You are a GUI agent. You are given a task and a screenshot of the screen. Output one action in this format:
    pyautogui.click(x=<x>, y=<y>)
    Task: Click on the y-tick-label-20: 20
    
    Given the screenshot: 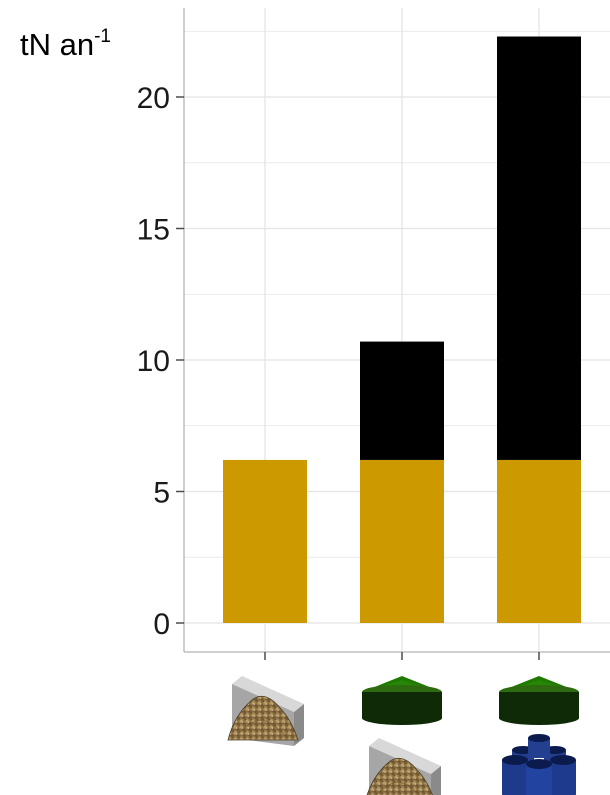 What is the action you would take?
    pyautogui.click(x=153, y=98)
    